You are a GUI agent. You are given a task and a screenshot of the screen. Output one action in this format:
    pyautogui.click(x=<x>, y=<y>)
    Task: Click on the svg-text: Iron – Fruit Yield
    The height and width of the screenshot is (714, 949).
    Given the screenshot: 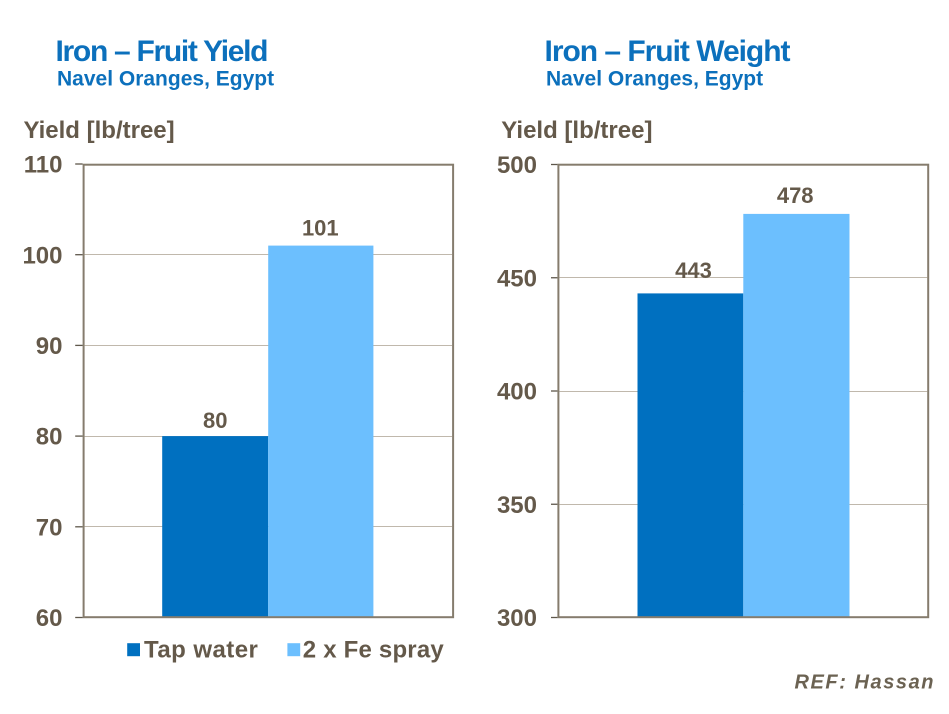 What is the action you would take?
    pyautogui.click(x=162, y=51)
    